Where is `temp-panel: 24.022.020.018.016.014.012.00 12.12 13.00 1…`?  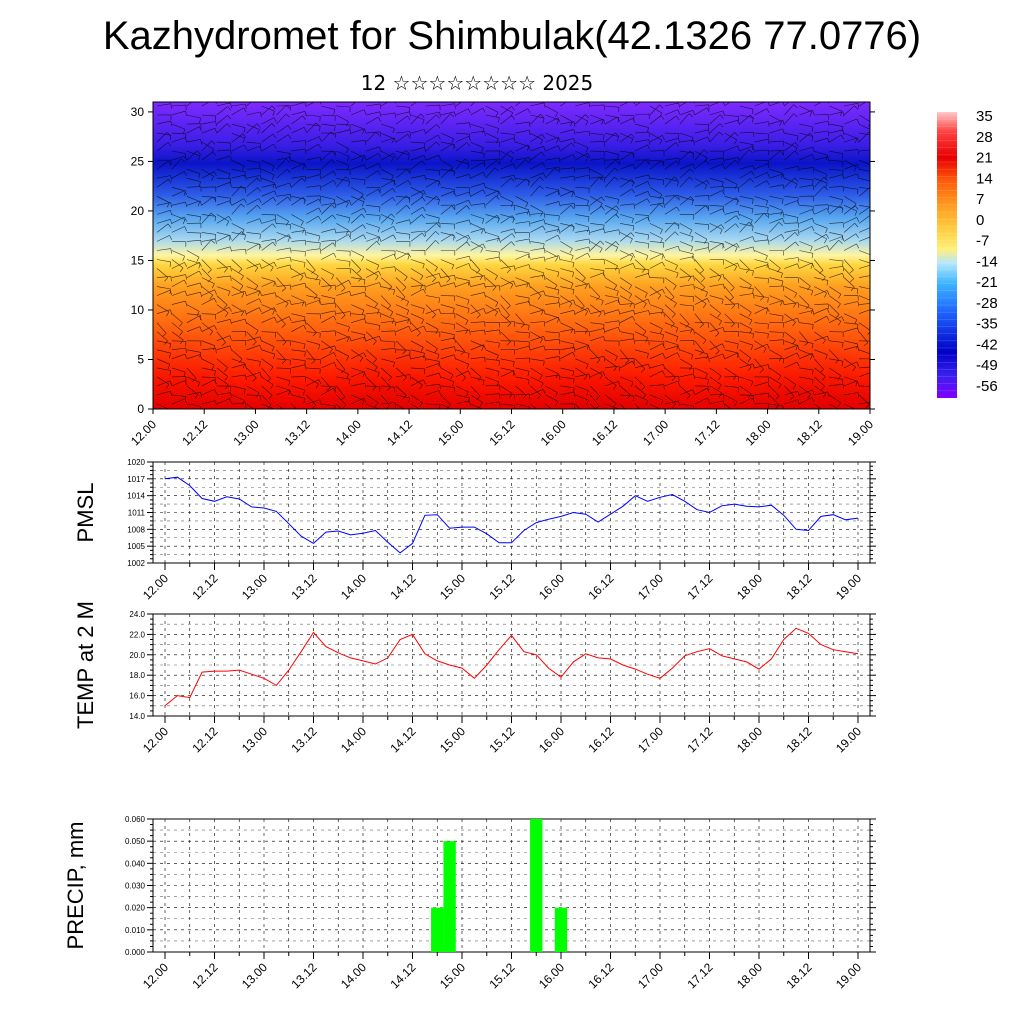 temp-panel: 24.022.020.018.016.014.012.00 12.12 13.00 1… is located at coordinates (474, 678).